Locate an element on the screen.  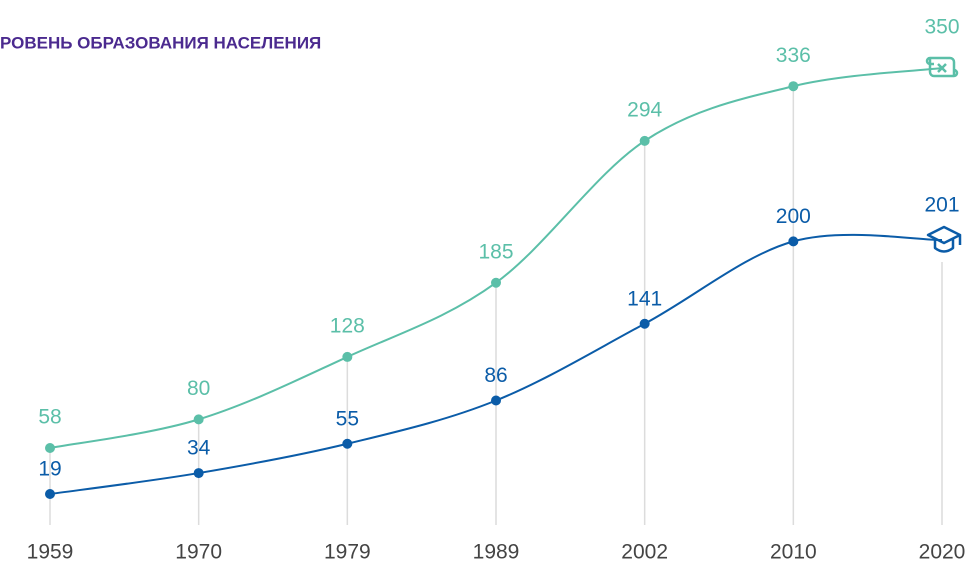
data-label: 350 is located at coordinates (941, 27).